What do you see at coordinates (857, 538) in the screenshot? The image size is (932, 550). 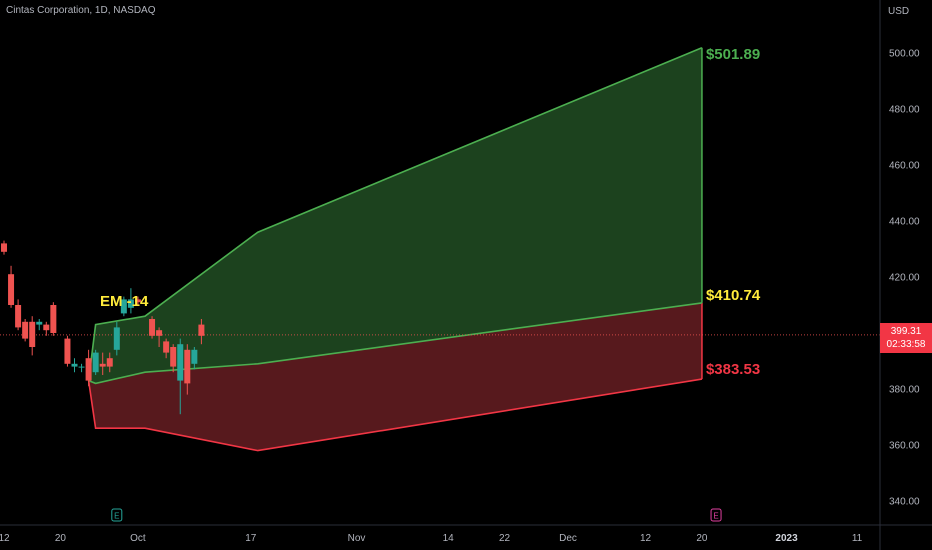 I see `time-tick-label: 11` at bounding box center [857, 538].